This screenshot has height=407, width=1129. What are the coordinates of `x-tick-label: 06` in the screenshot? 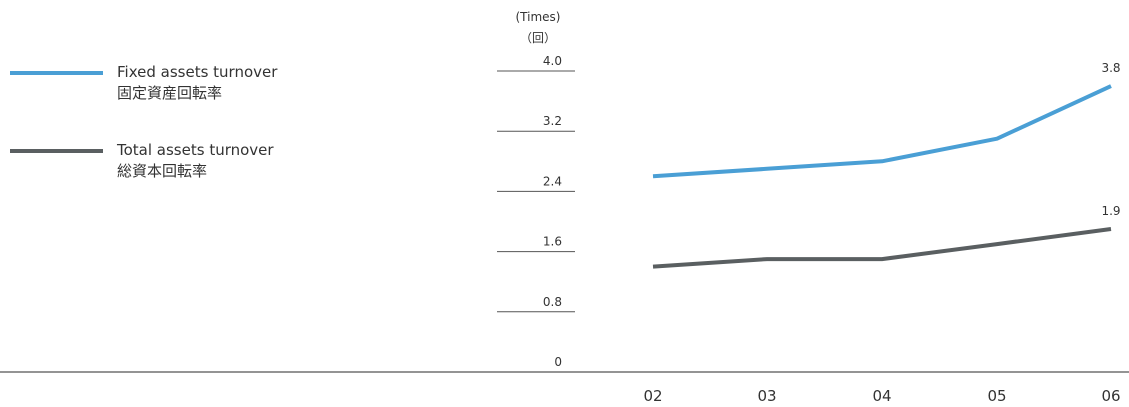 It's located at (1110, 396).